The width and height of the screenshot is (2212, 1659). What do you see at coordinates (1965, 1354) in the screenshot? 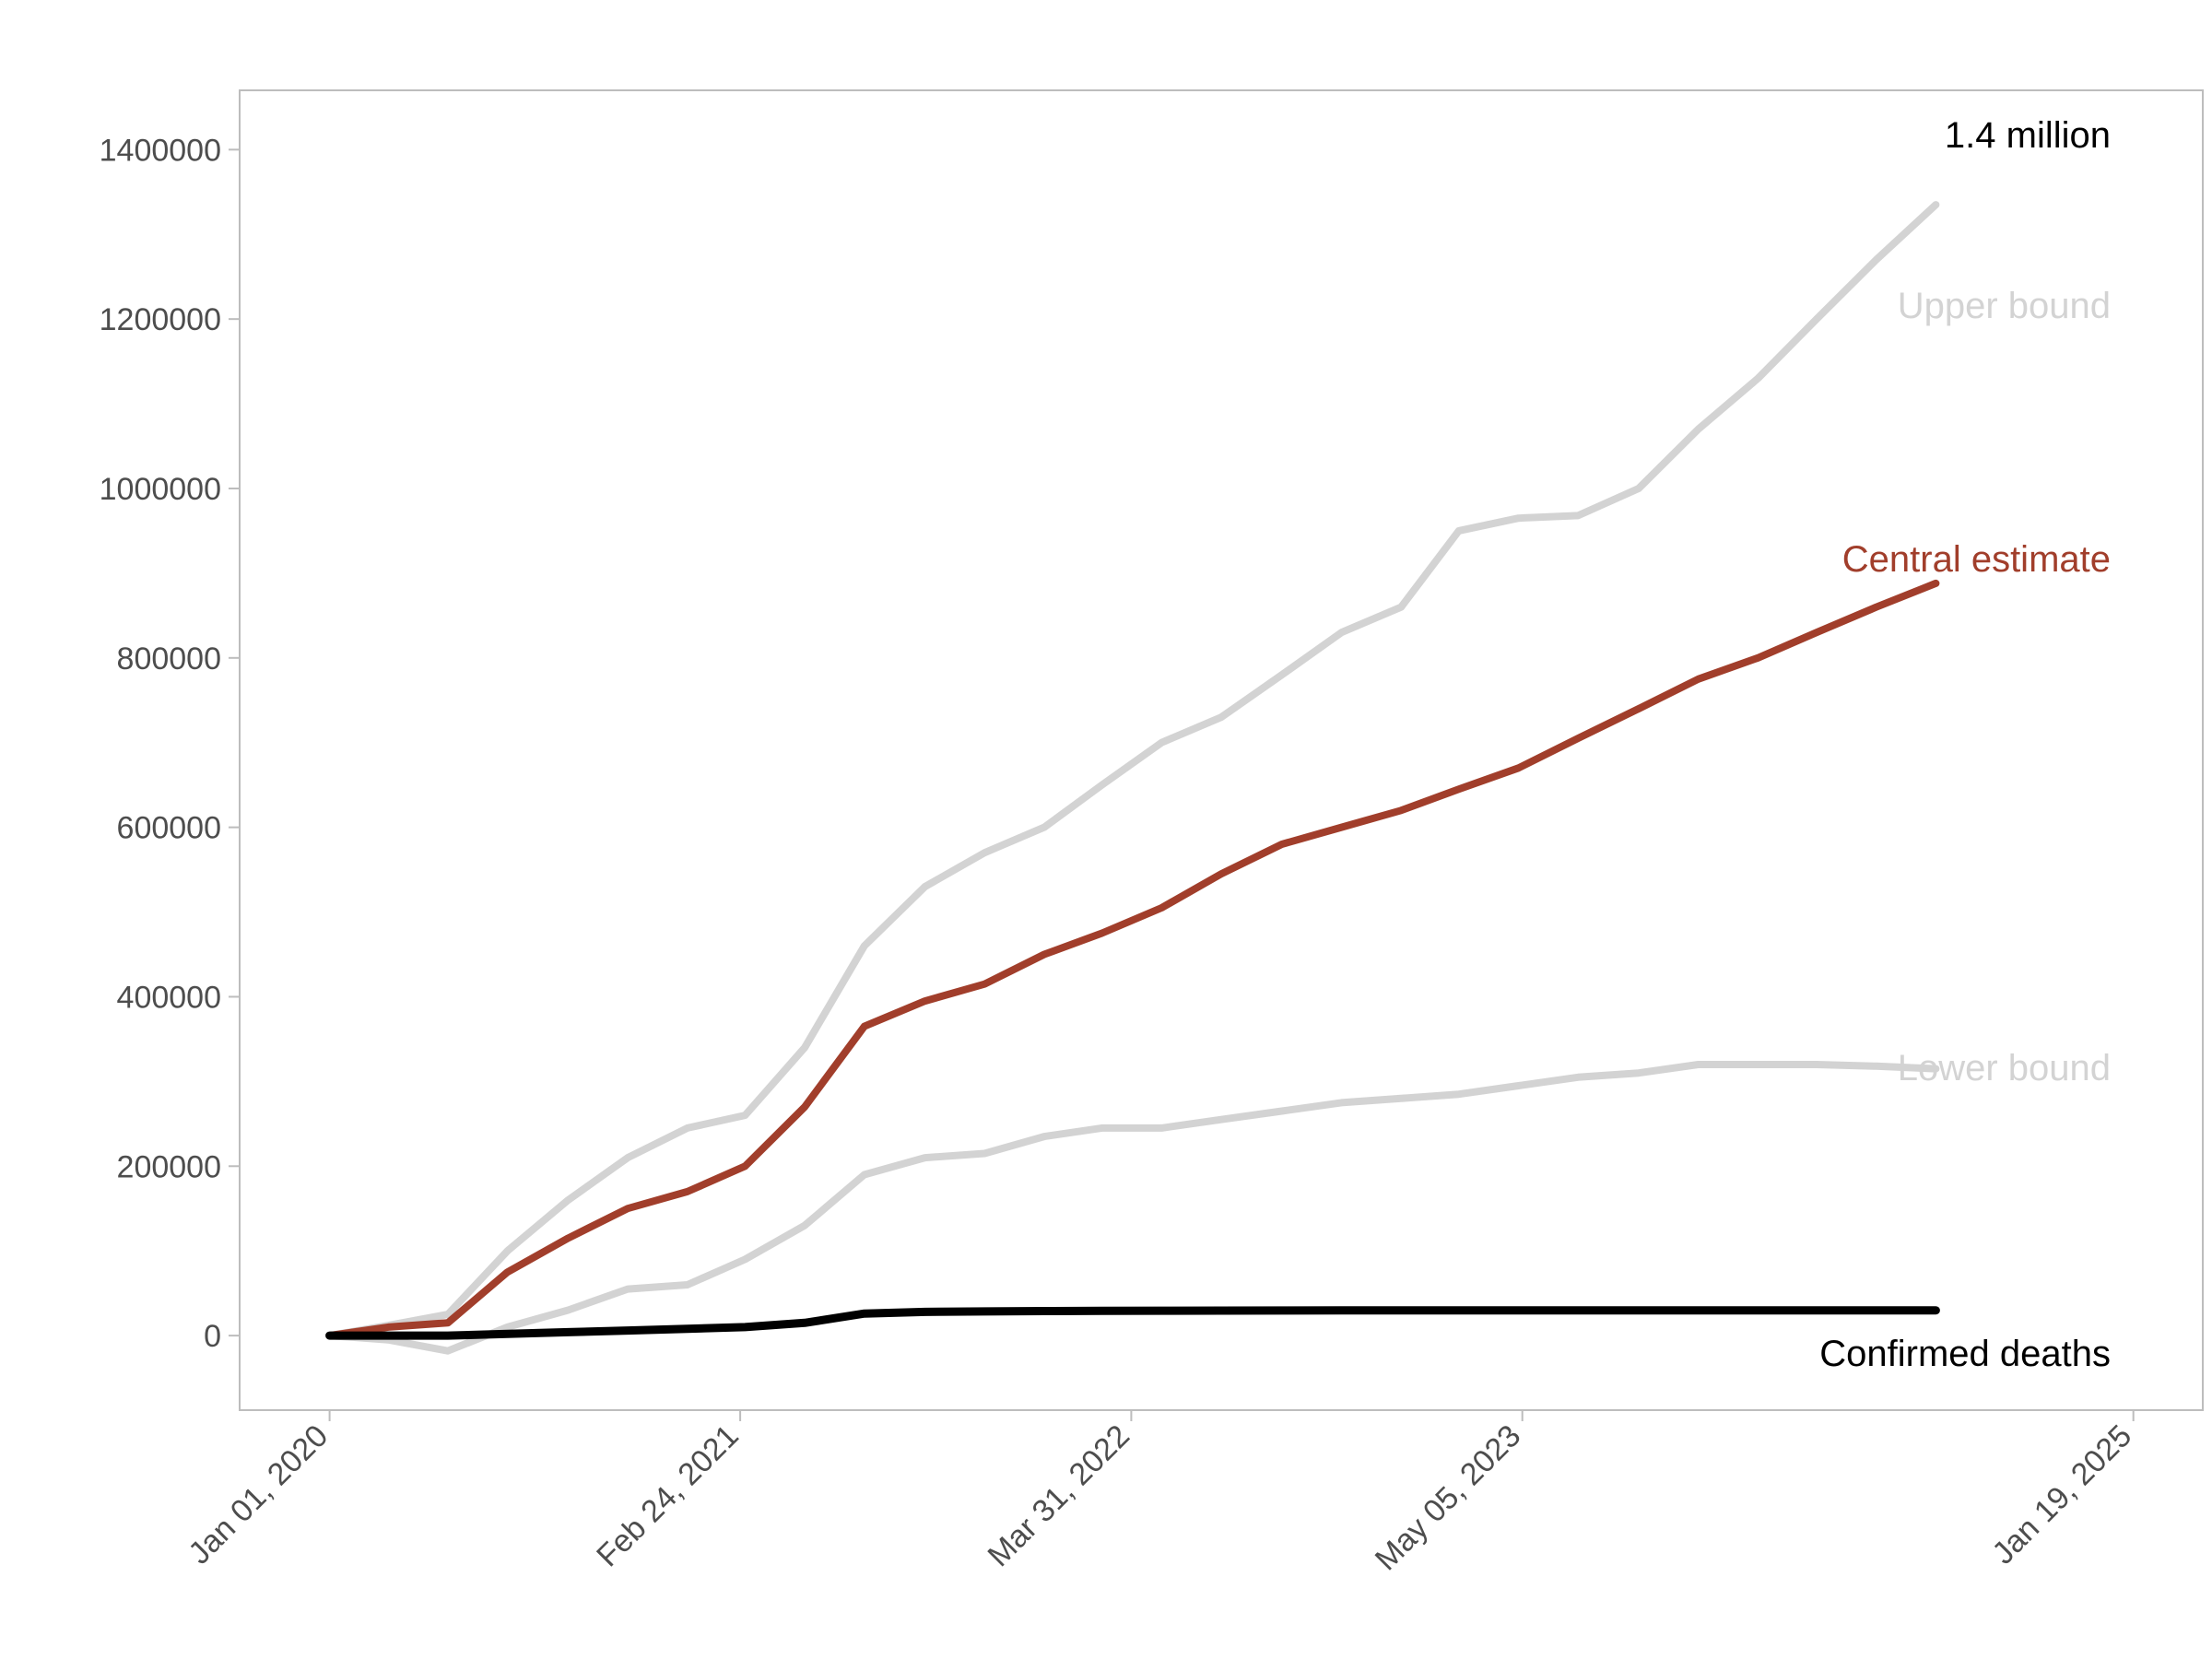
I see `confirmed-deaths-label: Confirmed deaths` at bounding box center [1965, 1354].